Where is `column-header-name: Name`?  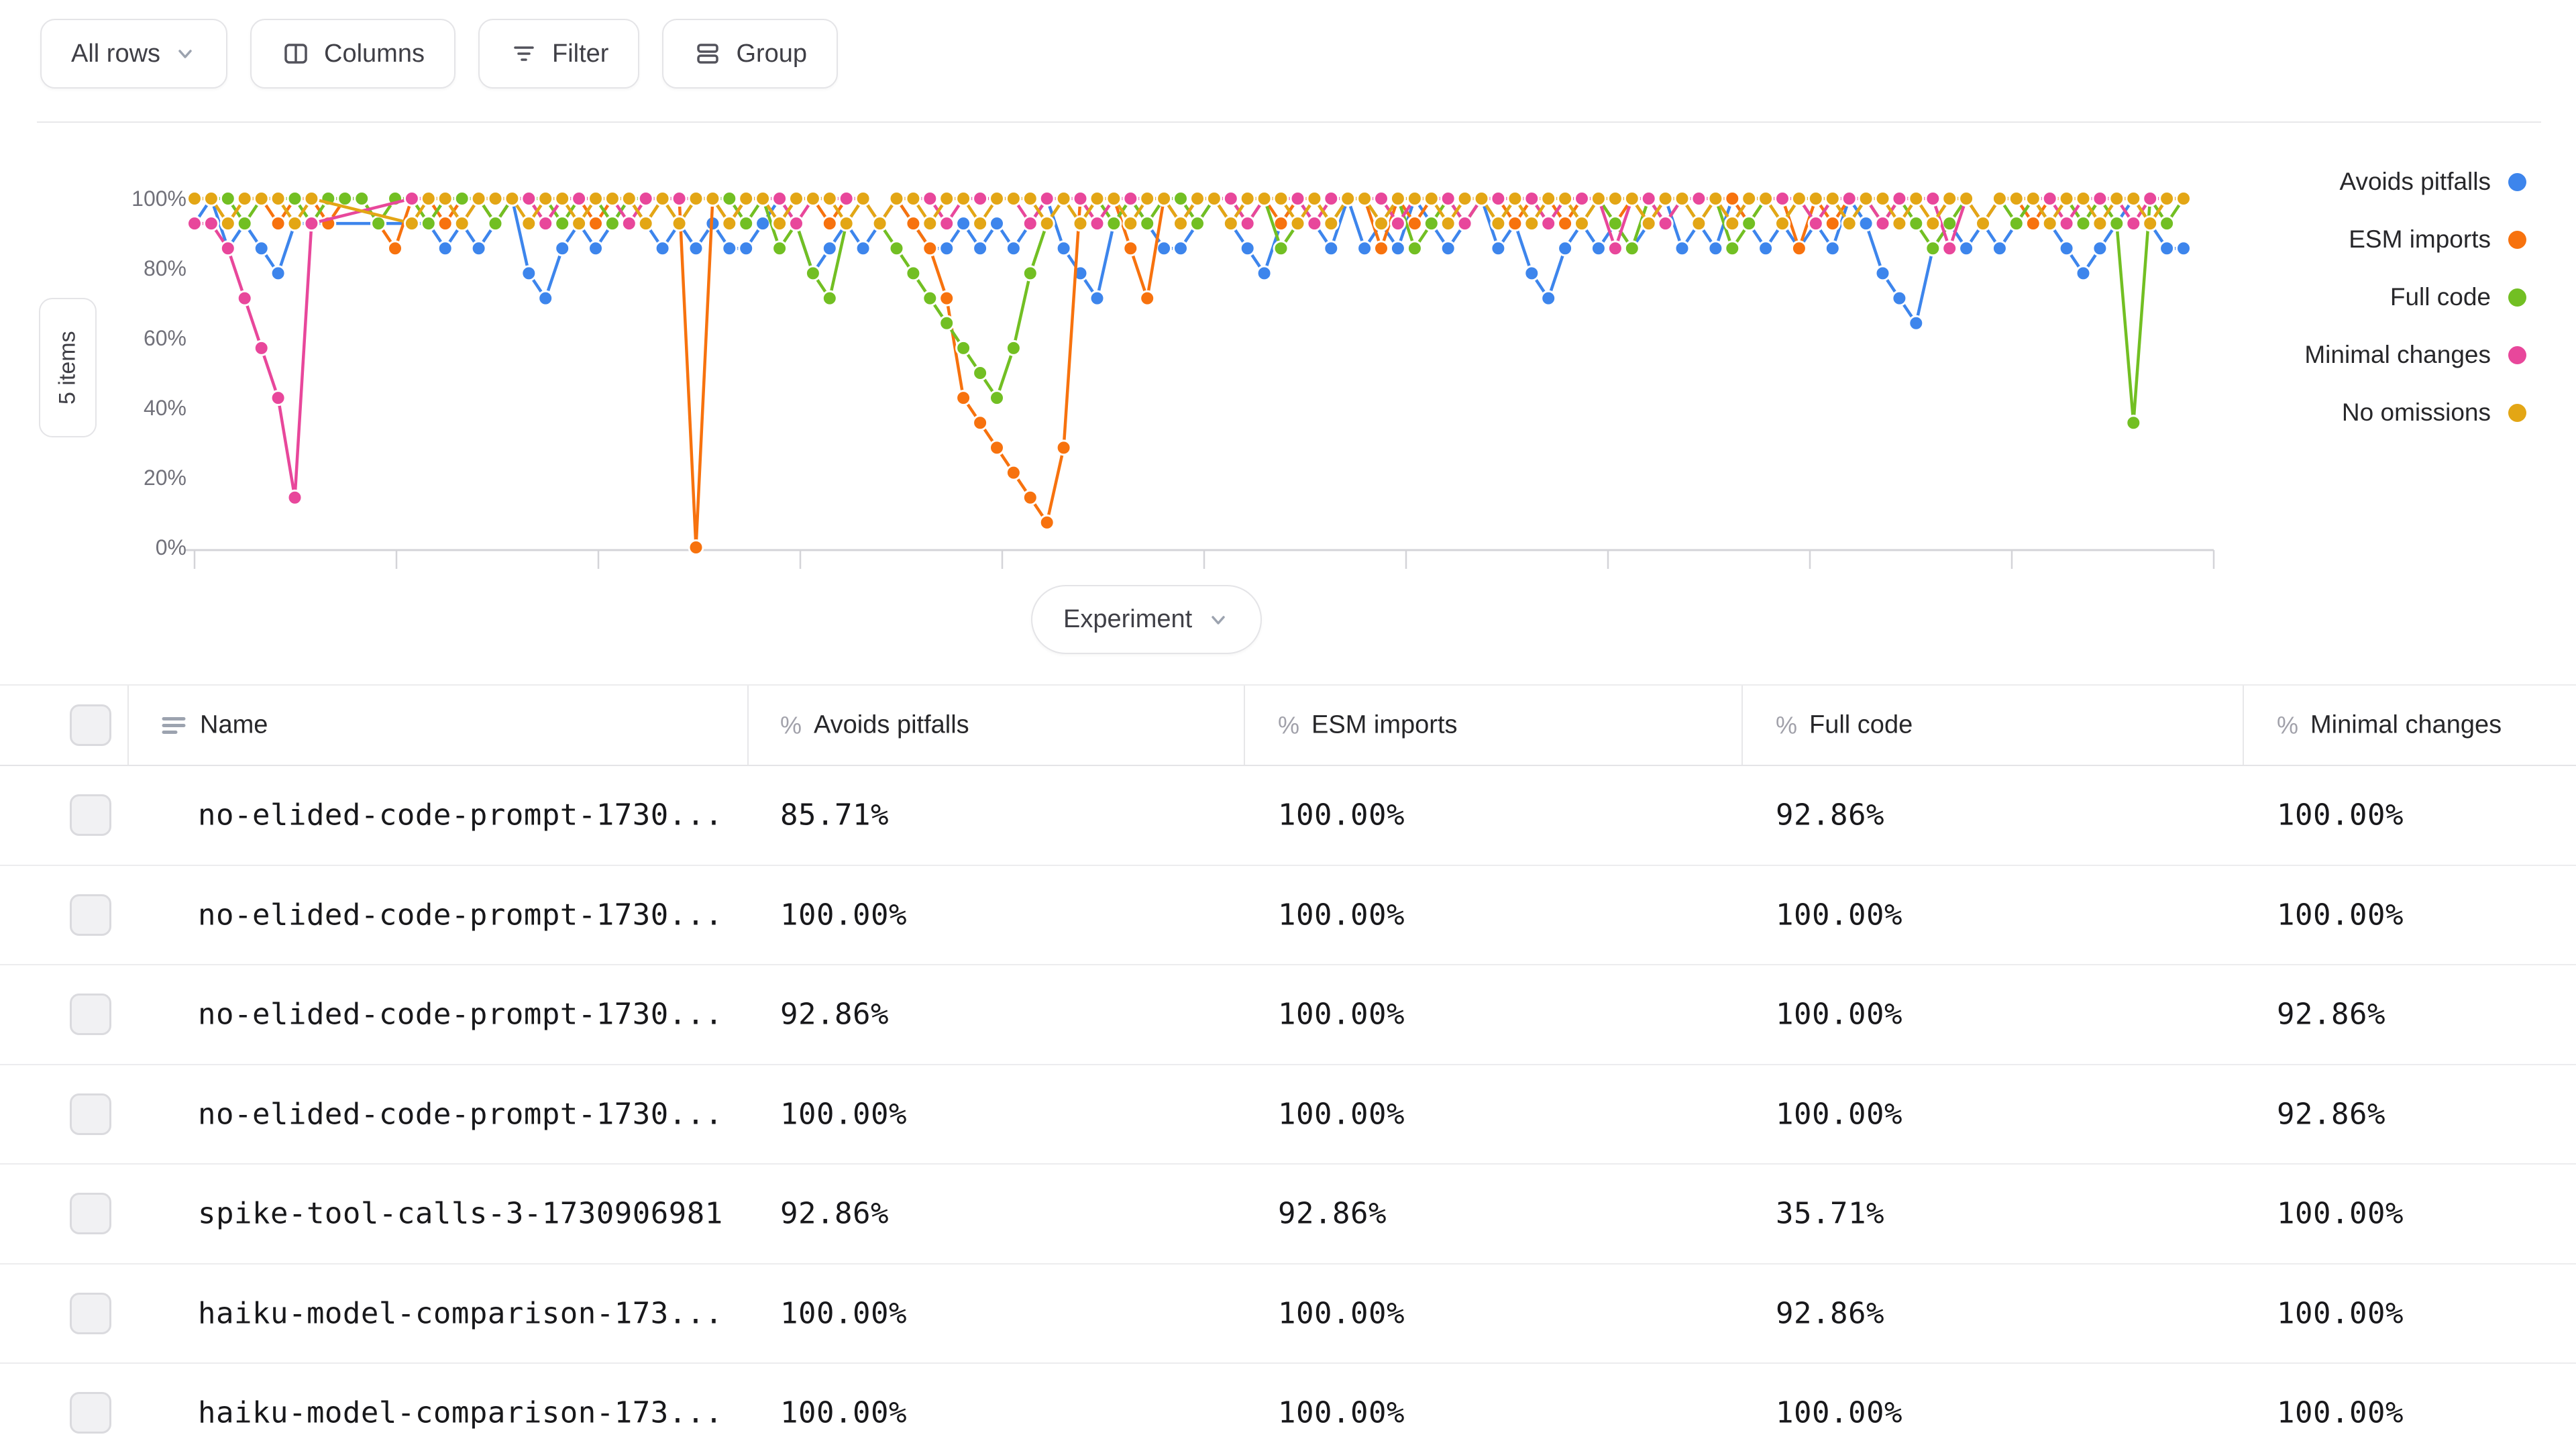 column-header-name: Name is located at coordinates (214, 725).